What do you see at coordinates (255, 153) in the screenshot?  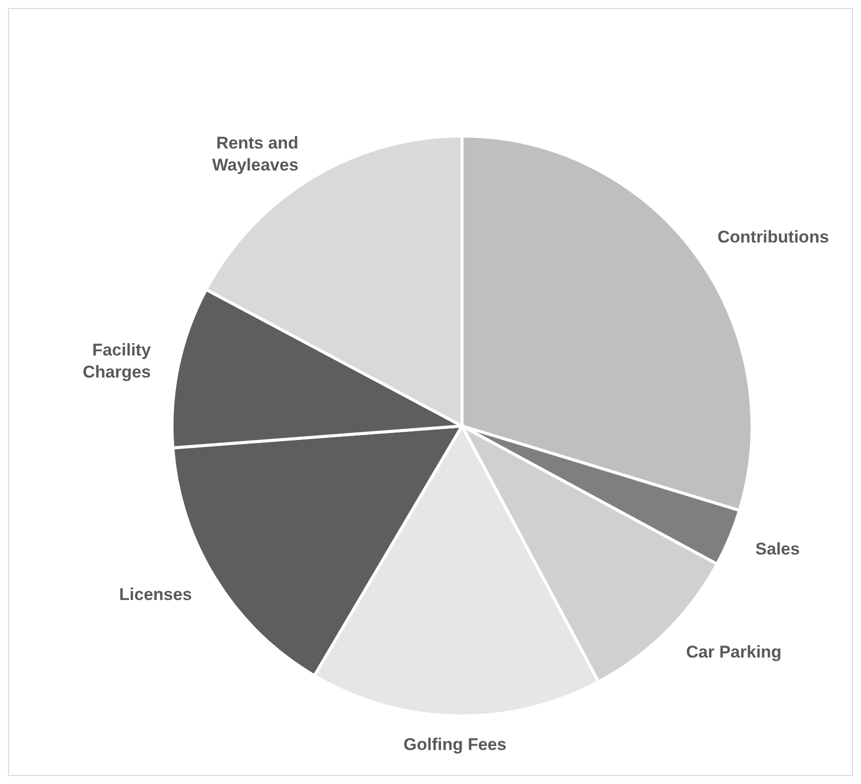 I see `slice-label: Rents and Wayleaves` at bounding box center [255, 153].